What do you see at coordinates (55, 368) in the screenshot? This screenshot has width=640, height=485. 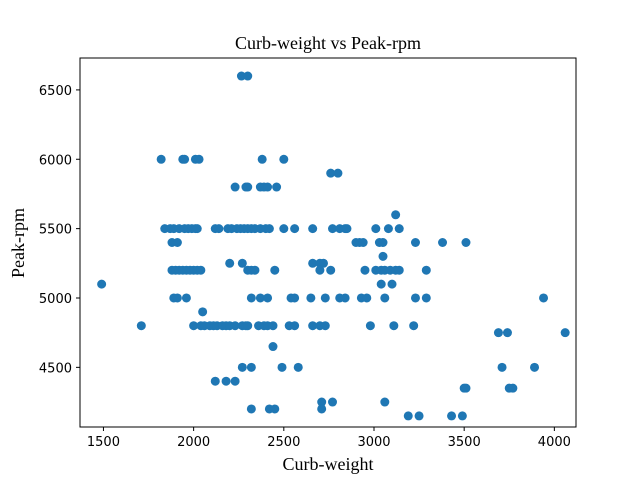 I see `y-tick-label: 4500` at bounding box center [55, 368].